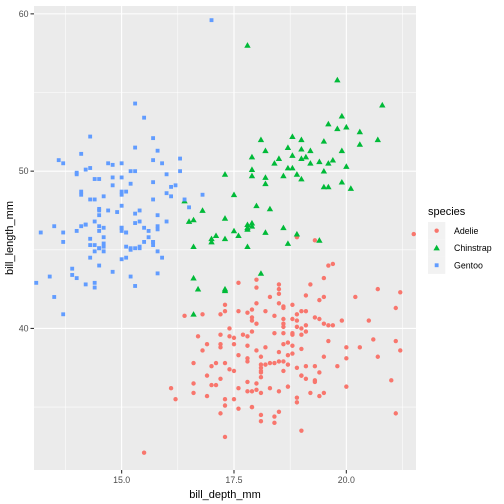  What do you see at coordinates (447, 212) in the screenshot?
I see `legend-title: species` at bounding box center [447, 212].